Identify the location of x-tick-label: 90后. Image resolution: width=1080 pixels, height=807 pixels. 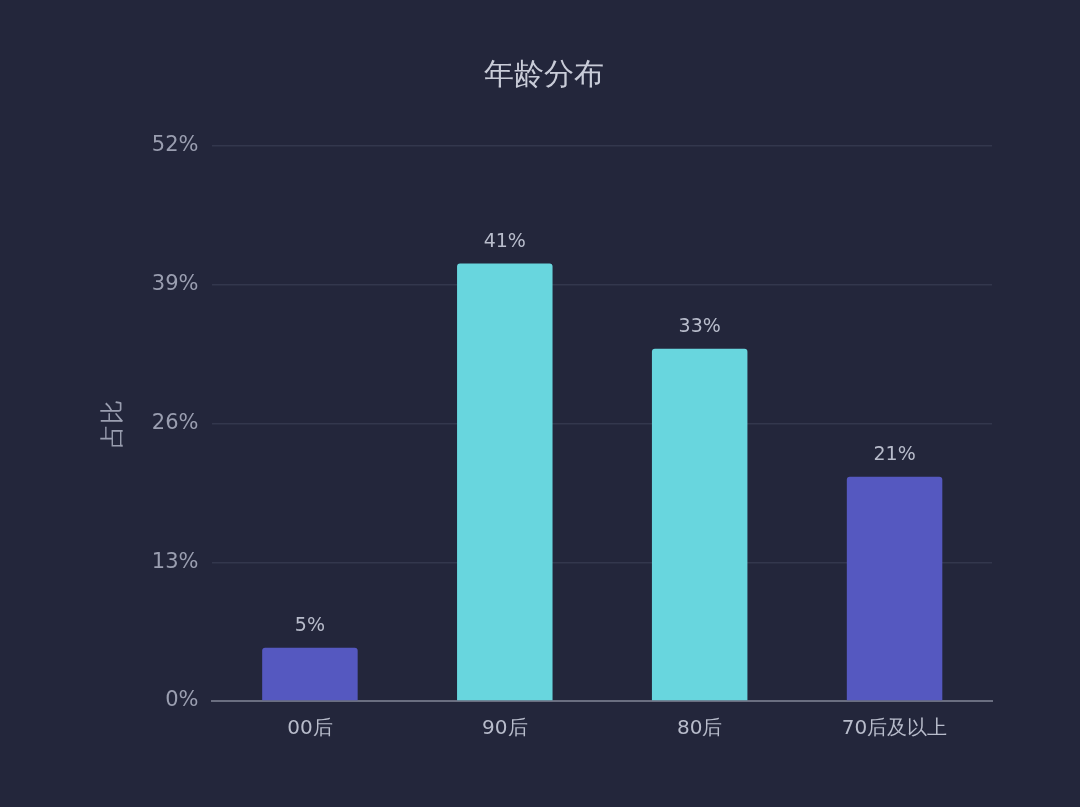
(505, 727).